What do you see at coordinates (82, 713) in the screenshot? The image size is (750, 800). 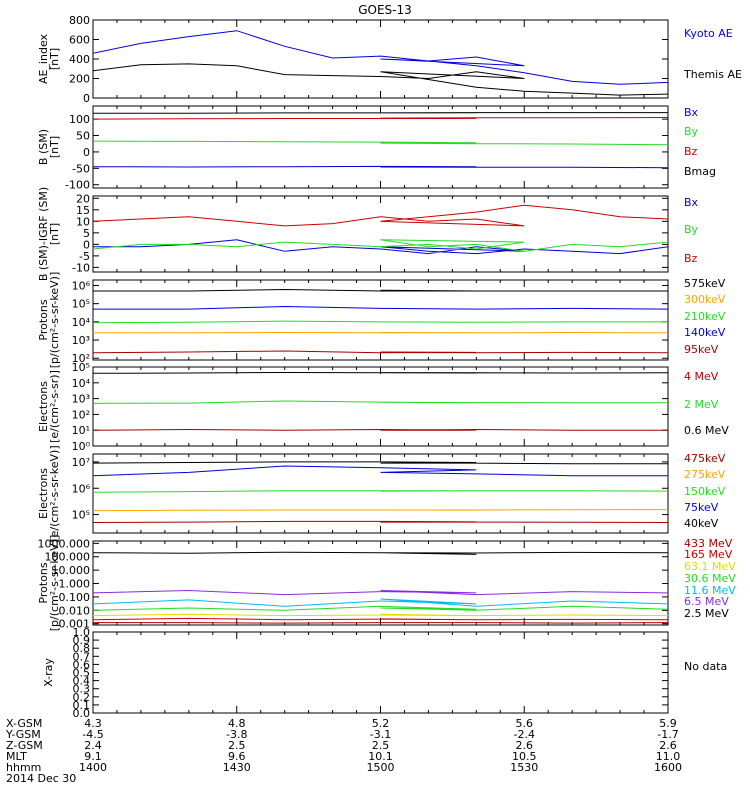 I see `y-tick-label: 0.0` at bounding box center [82, 713].